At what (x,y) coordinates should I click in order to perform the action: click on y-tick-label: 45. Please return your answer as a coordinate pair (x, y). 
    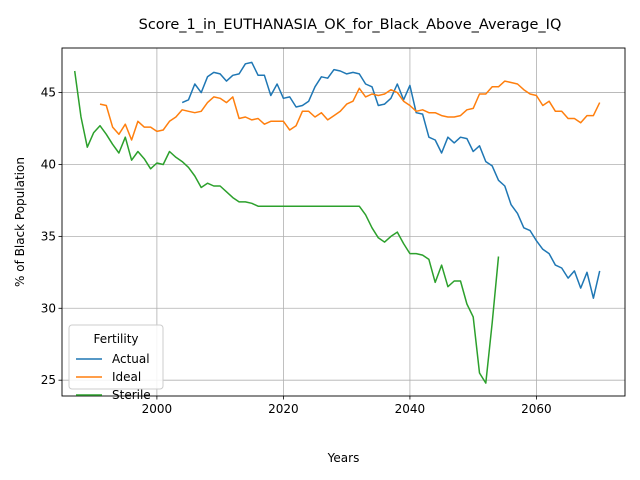
    Looking at the image, I should click on (48, 93).